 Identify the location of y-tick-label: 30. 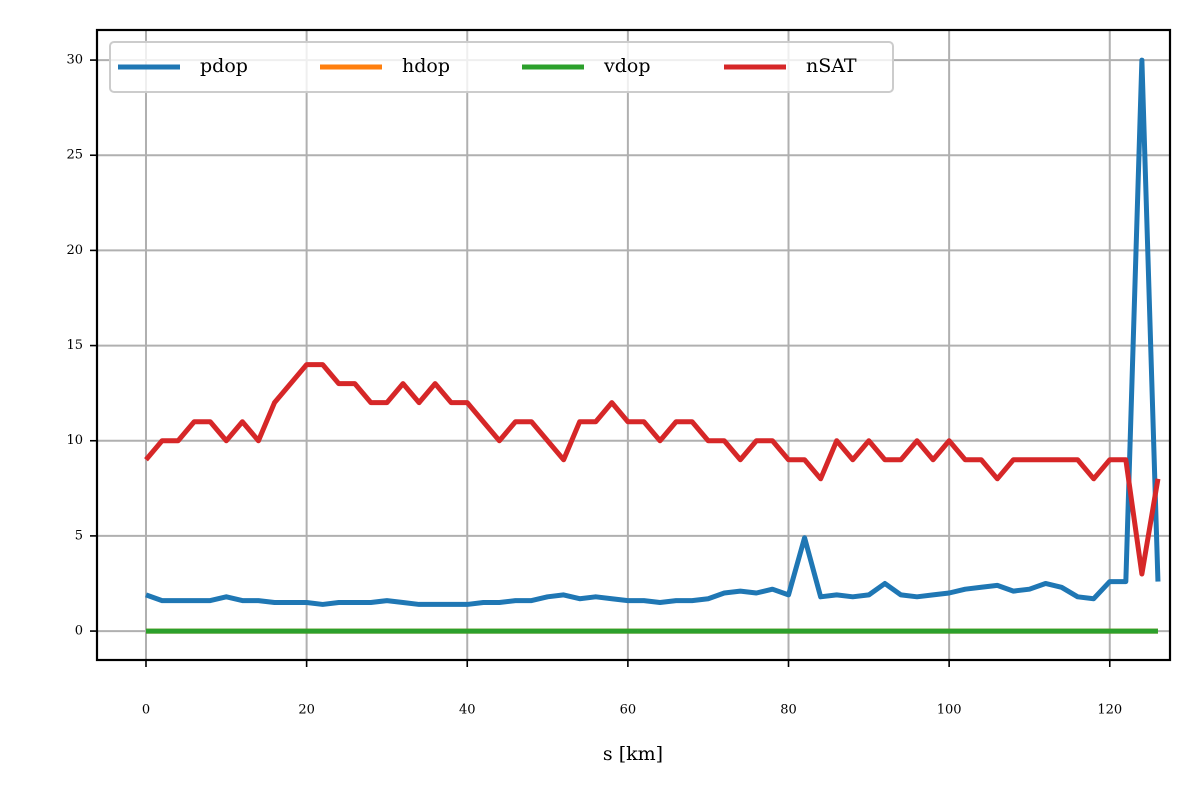
(74, 60).